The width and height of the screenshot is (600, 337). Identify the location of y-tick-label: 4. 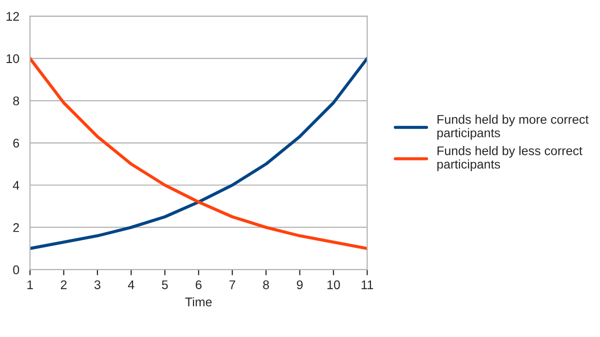
(16, 185).